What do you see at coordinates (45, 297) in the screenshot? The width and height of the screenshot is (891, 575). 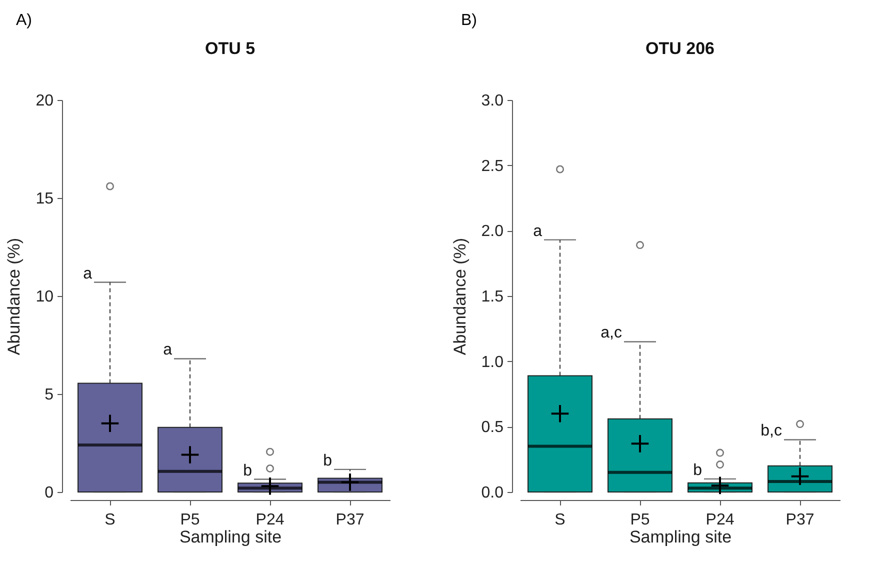 I see `y-tick-label: 10` at bounding box center [45, 297].